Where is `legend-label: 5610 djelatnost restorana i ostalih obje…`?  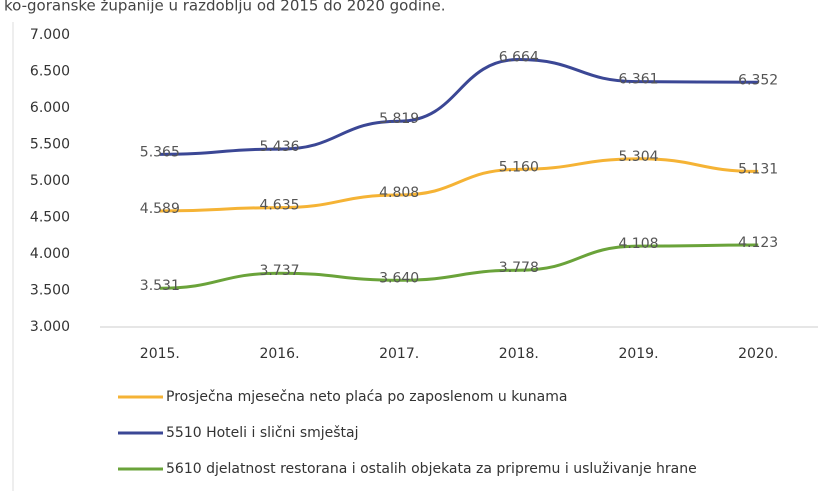
legend-label: 5610 djelatnost restorana i ostalih obje… is located at coordinates (431, 469).